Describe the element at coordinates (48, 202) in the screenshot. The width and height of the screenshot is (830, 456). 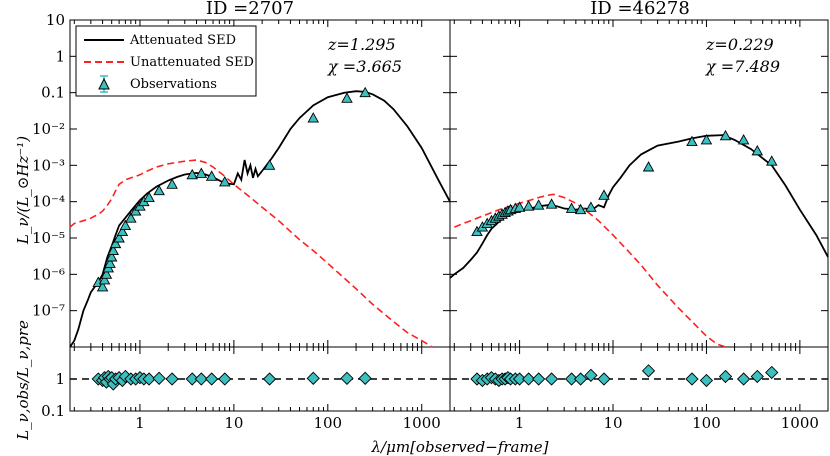
I see `y-tick-label: 10⁻⁴` at that location.